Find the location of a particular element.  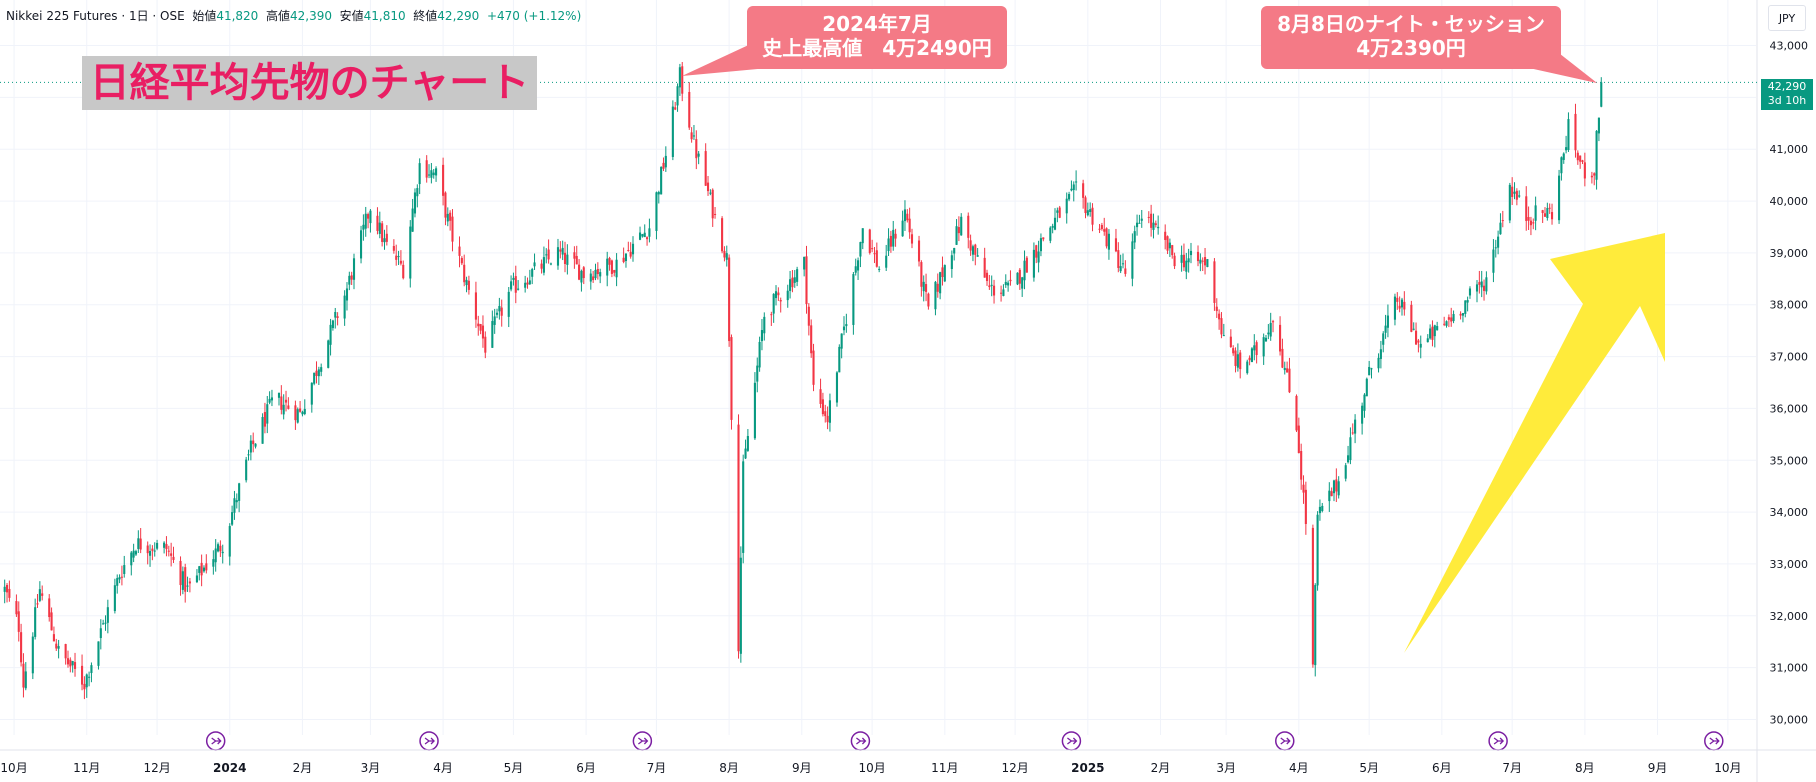

last-price-value: 42,290 is located at coordinates (1787, 86).